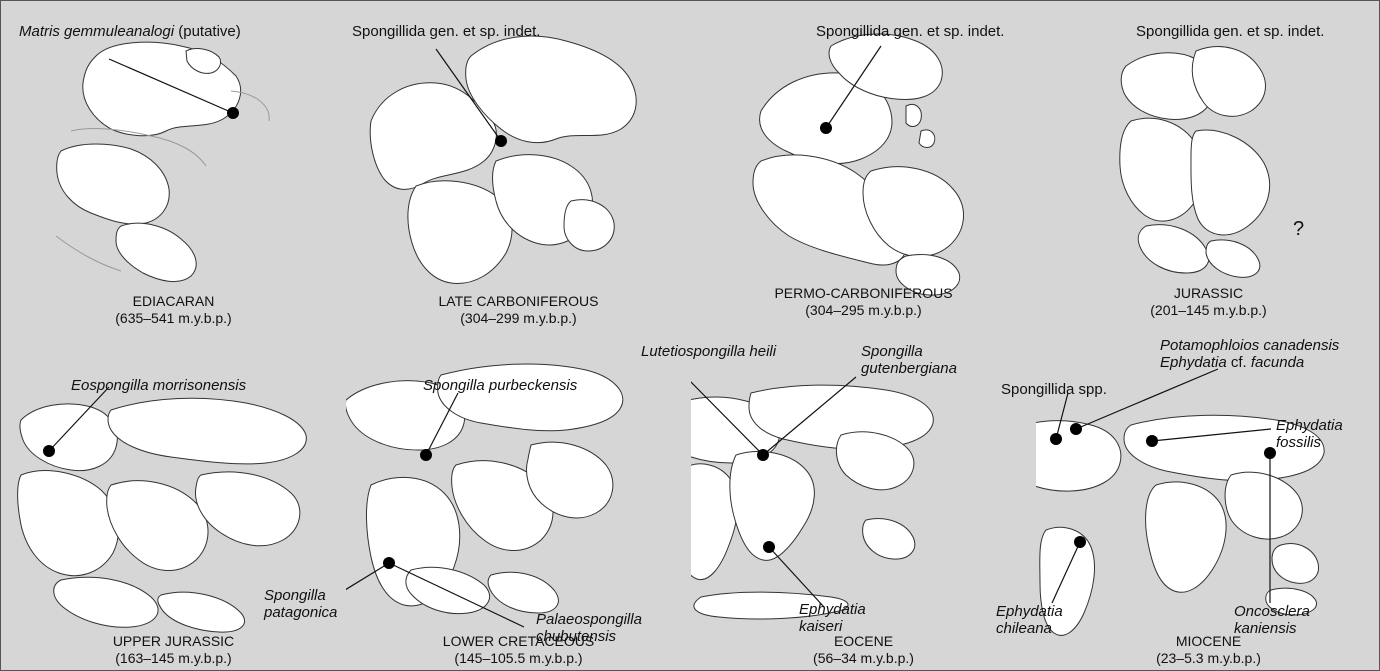  Describe the element at coordinates (518, 658) in the screenshot. I see `caption-range: (145–105.5 m.y.b.p.)` at that location.